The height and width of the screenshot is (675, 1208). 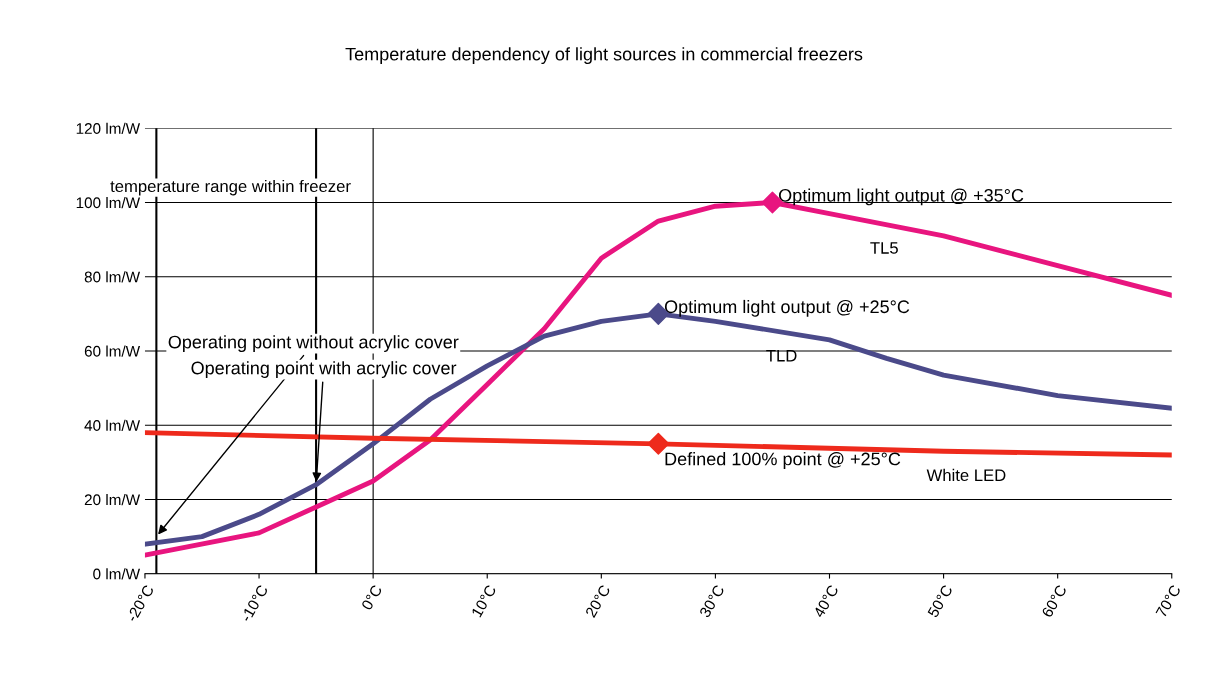 What do you see at coordinates (230, 187) in the screenshot?
I see `annotation: temperature range within freezer` at bounding box center [230, 187].